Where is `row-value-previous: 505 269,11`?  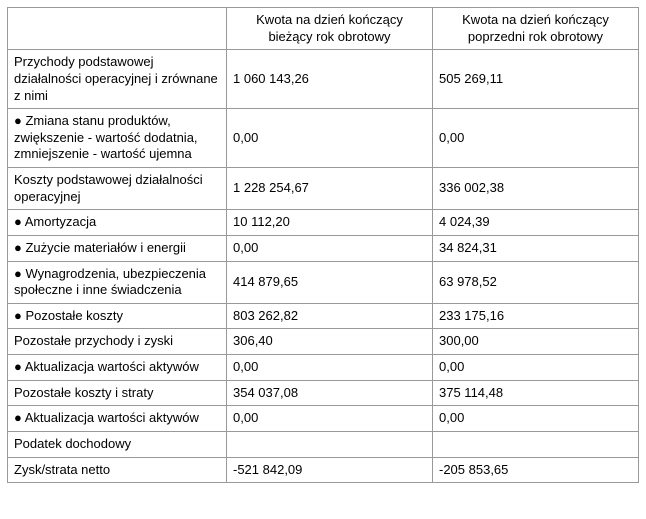 row-value-previous: 505 269,11 is located at coordinates (535, 79).